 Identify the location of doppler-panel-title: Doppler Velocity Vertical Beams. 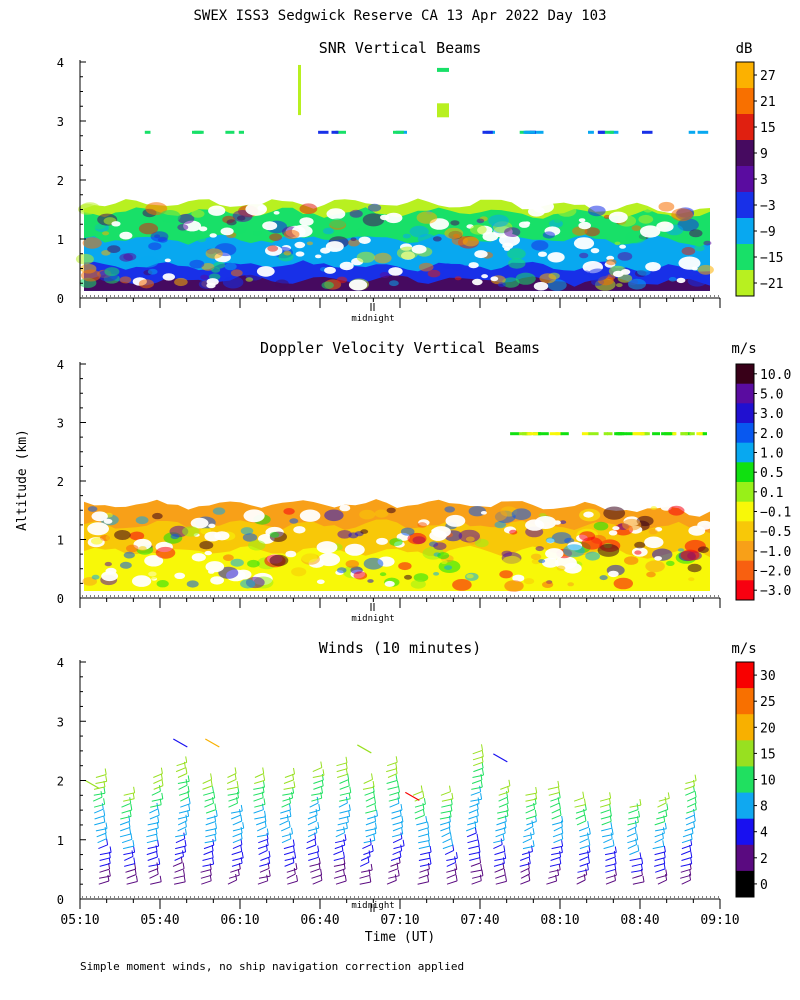
(400, 348).